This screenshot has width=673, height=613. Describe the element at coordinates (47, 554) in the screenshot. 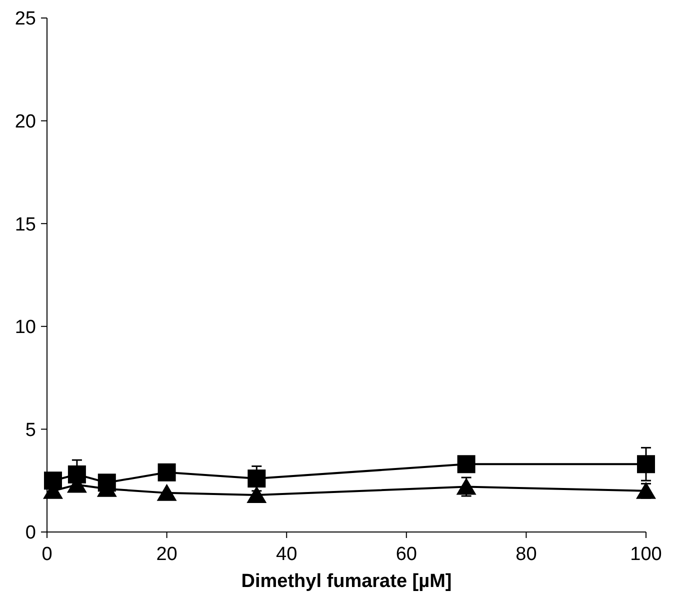

I see `x-tick-label: 0` at that location.